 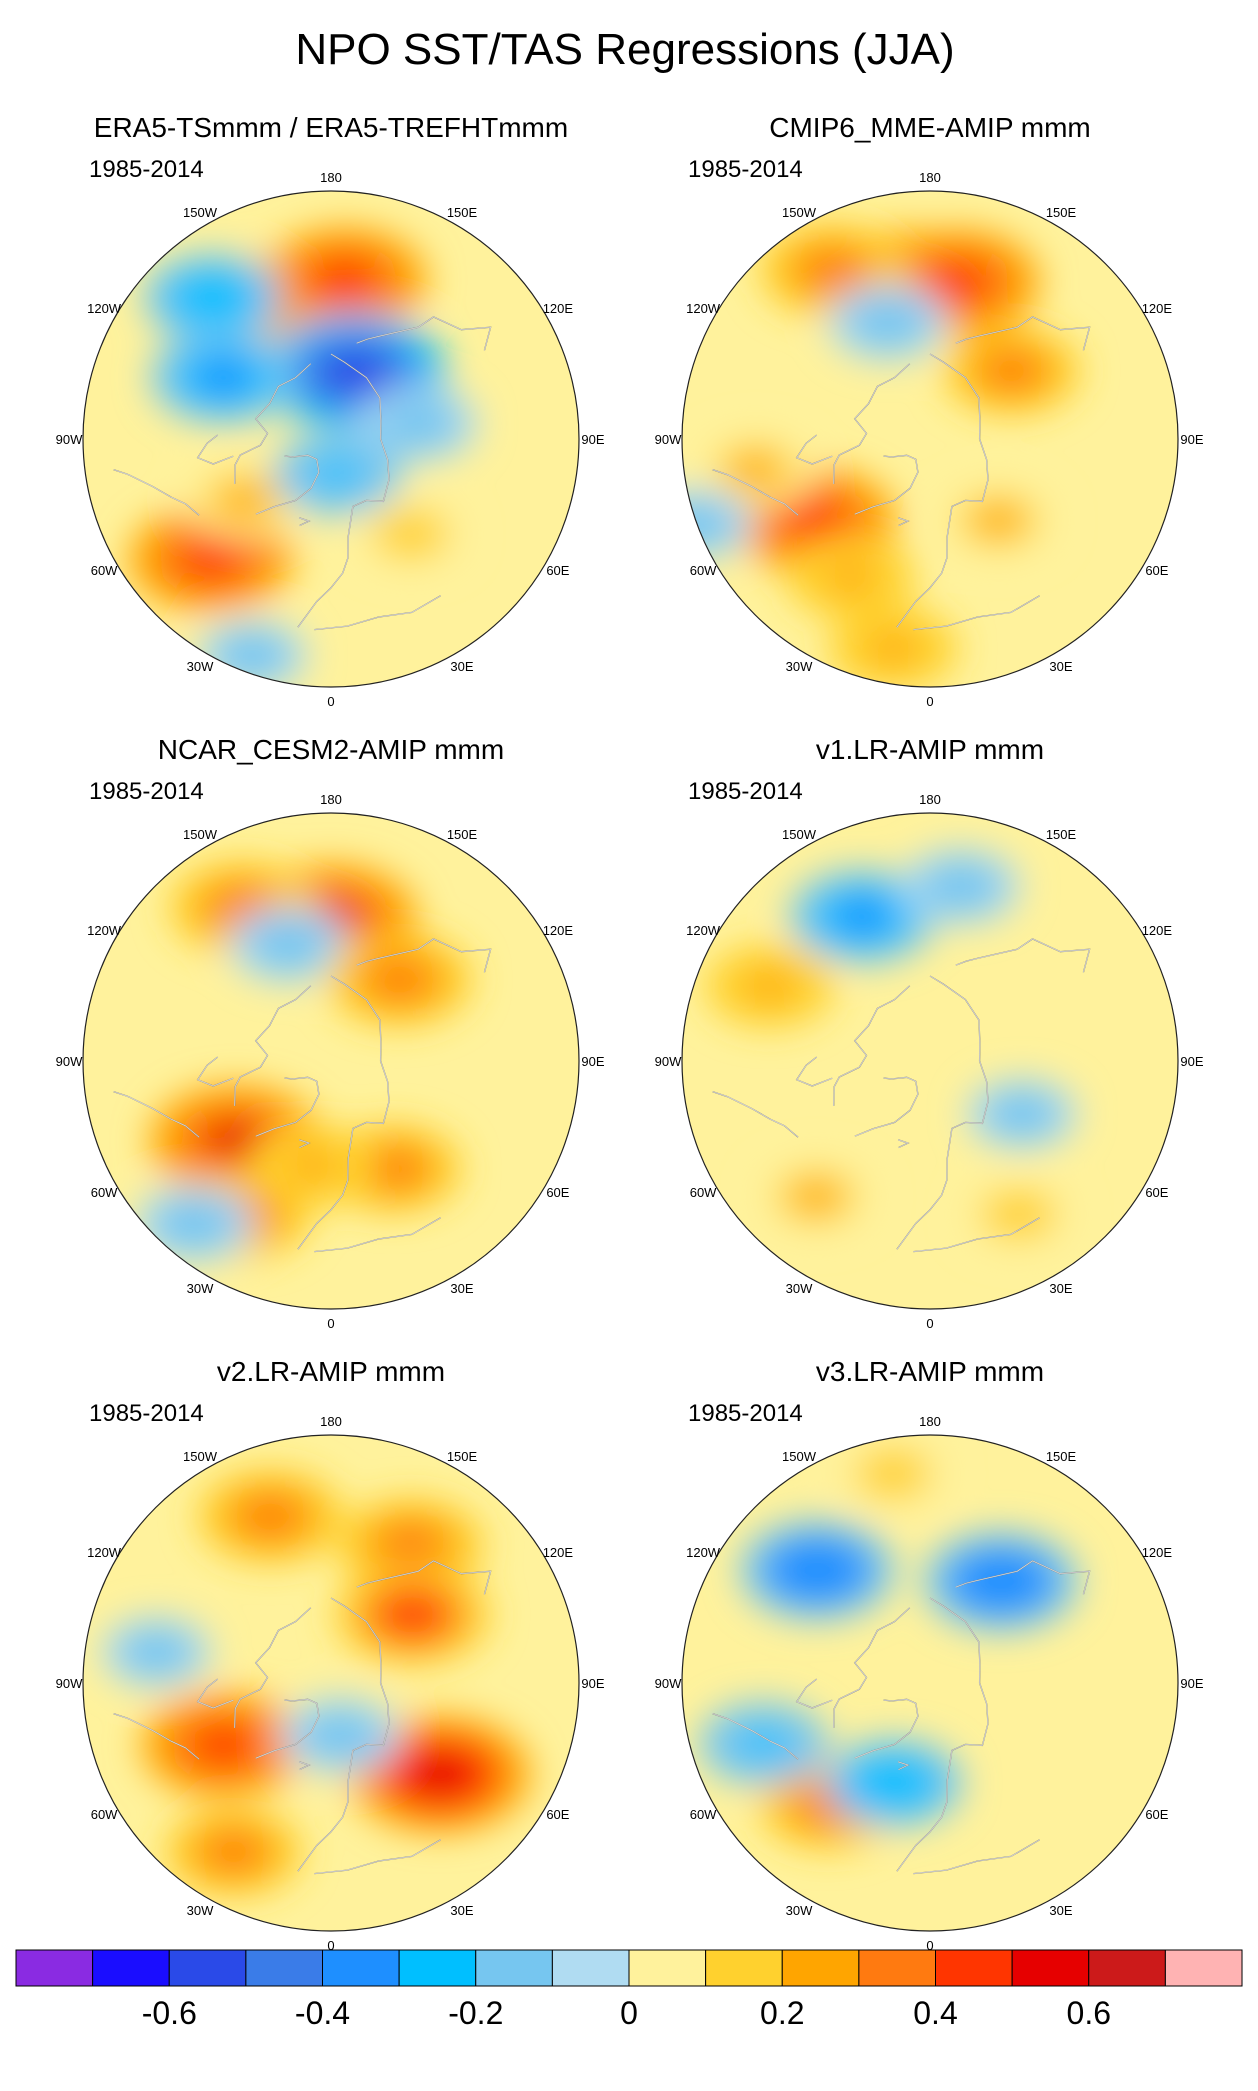 What do you see at coordinates (331, 1371) in the screenshot?
I see `panel-title: v2.LR-AMIP mmm` at bounding box center [331, 1371].